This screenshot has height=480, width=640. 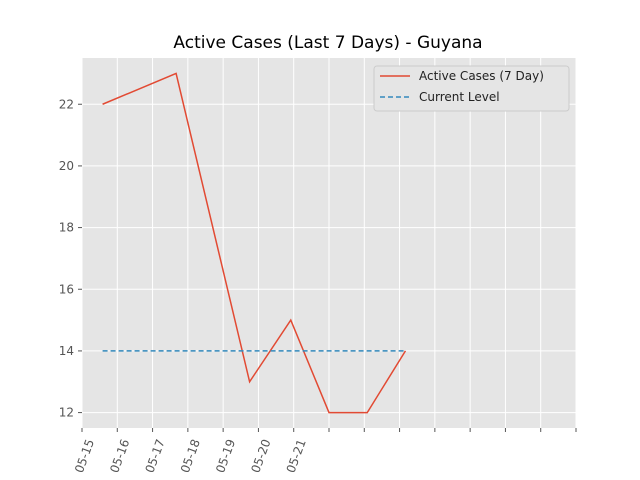 I want to click on x-tick-label: 05-17, so click(x=155, y=456).